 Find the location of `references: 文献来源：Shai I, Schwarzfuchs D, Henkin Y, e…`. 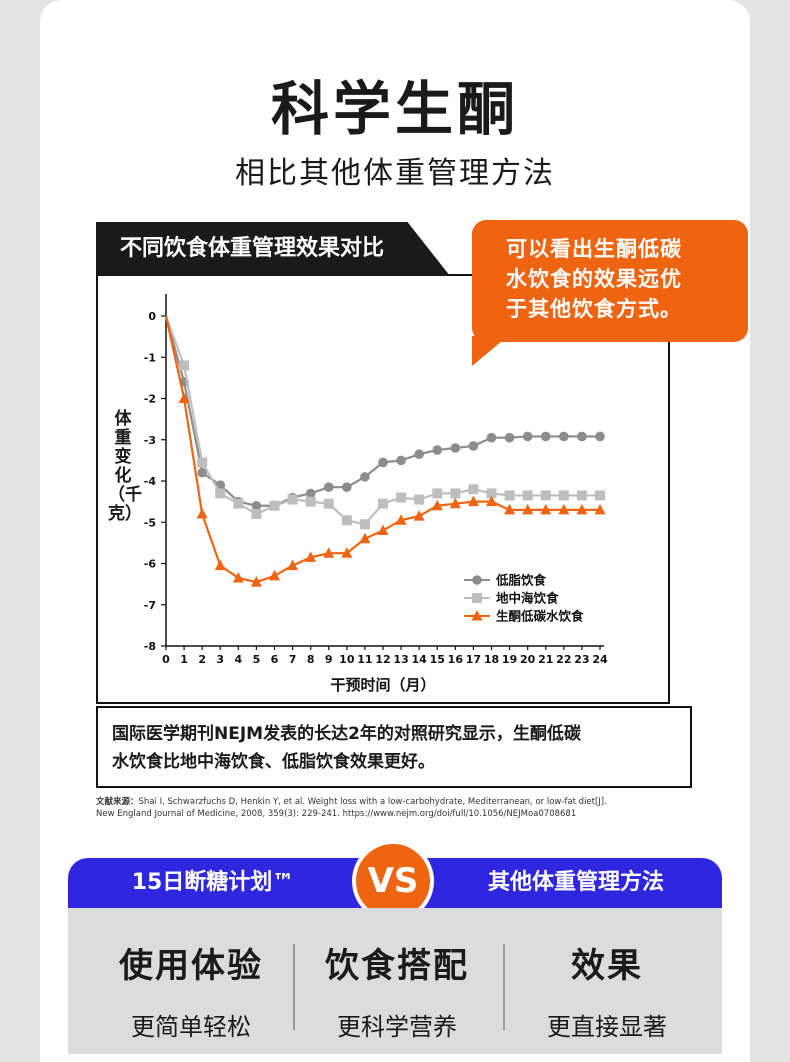

references: 文献来源：Shai I, Schwarzfuchs D, Henkin Y, e… is located at coordinates (396, 808).